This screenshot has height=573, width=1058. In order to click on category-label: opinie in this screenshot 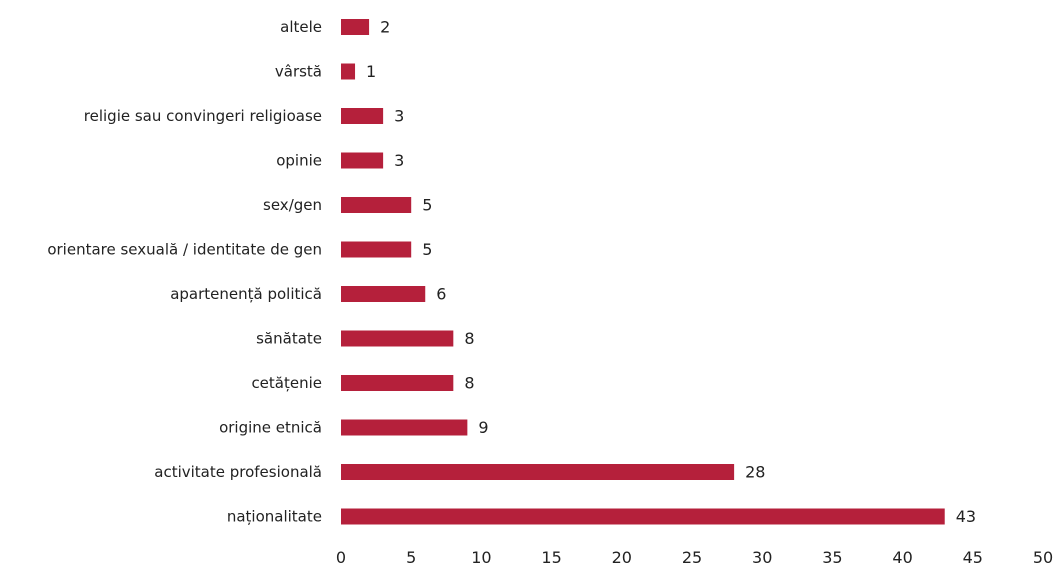, I will do `click(299, 161)`.